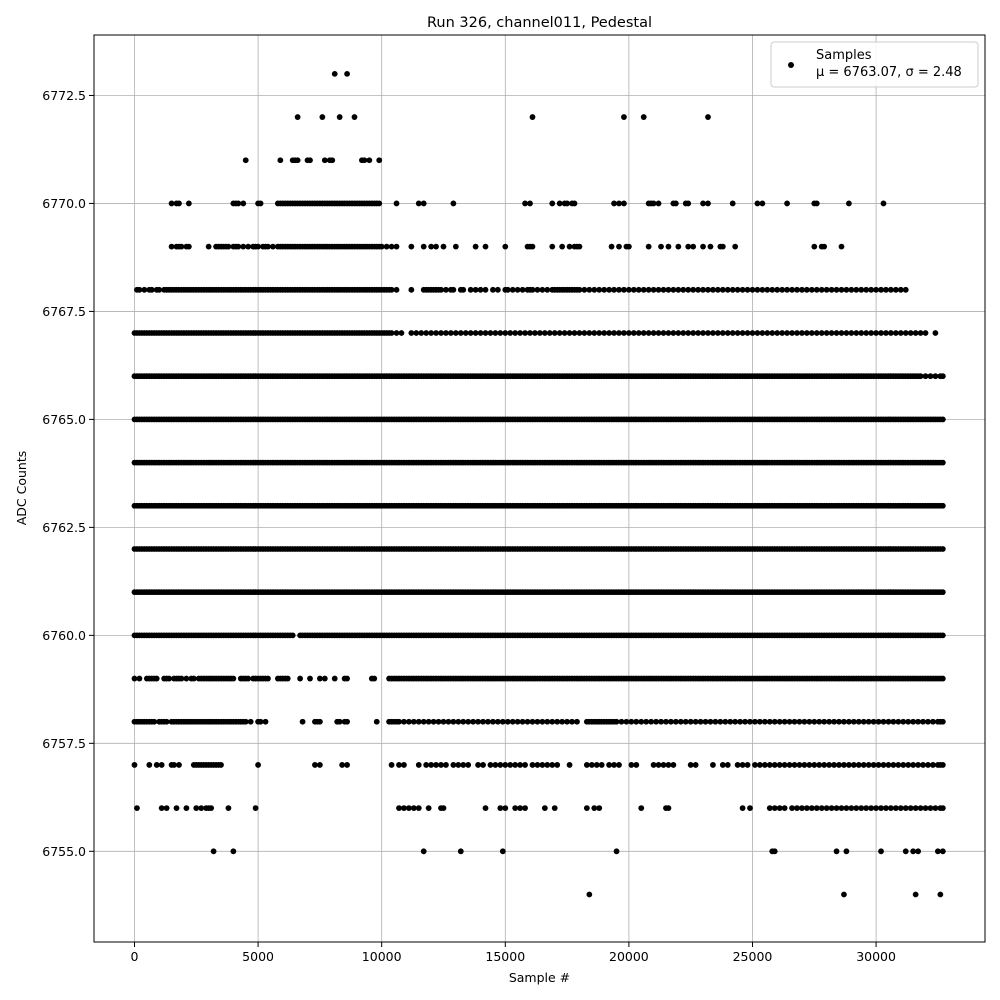 This screenshot has height=1000, width=1000. Describe the element at coordinates (382, 956) in the screenshot. I see `x-tick-label: 10000` at that location.